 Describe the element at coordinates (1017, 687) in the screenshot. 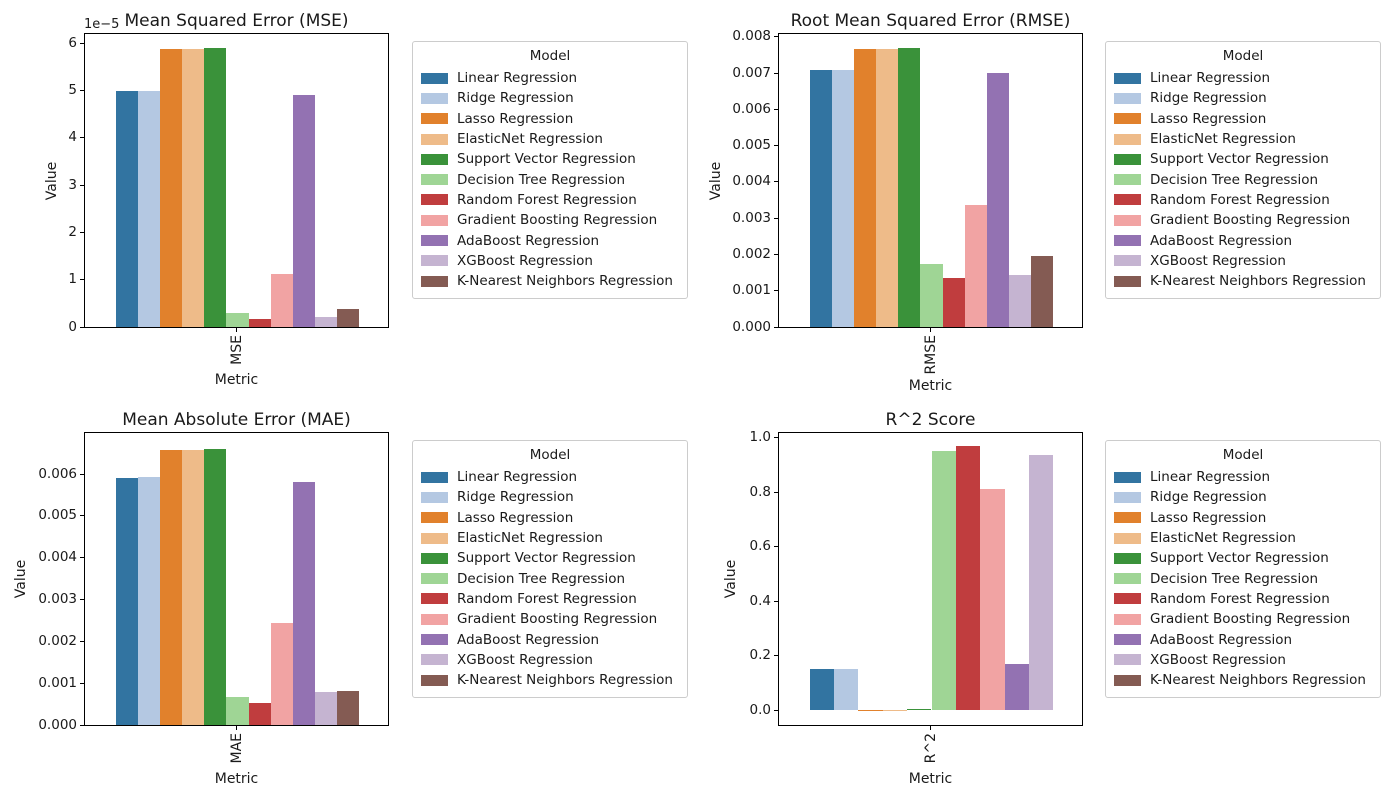

I see `bar-adaboost-regression-r2` at that location.